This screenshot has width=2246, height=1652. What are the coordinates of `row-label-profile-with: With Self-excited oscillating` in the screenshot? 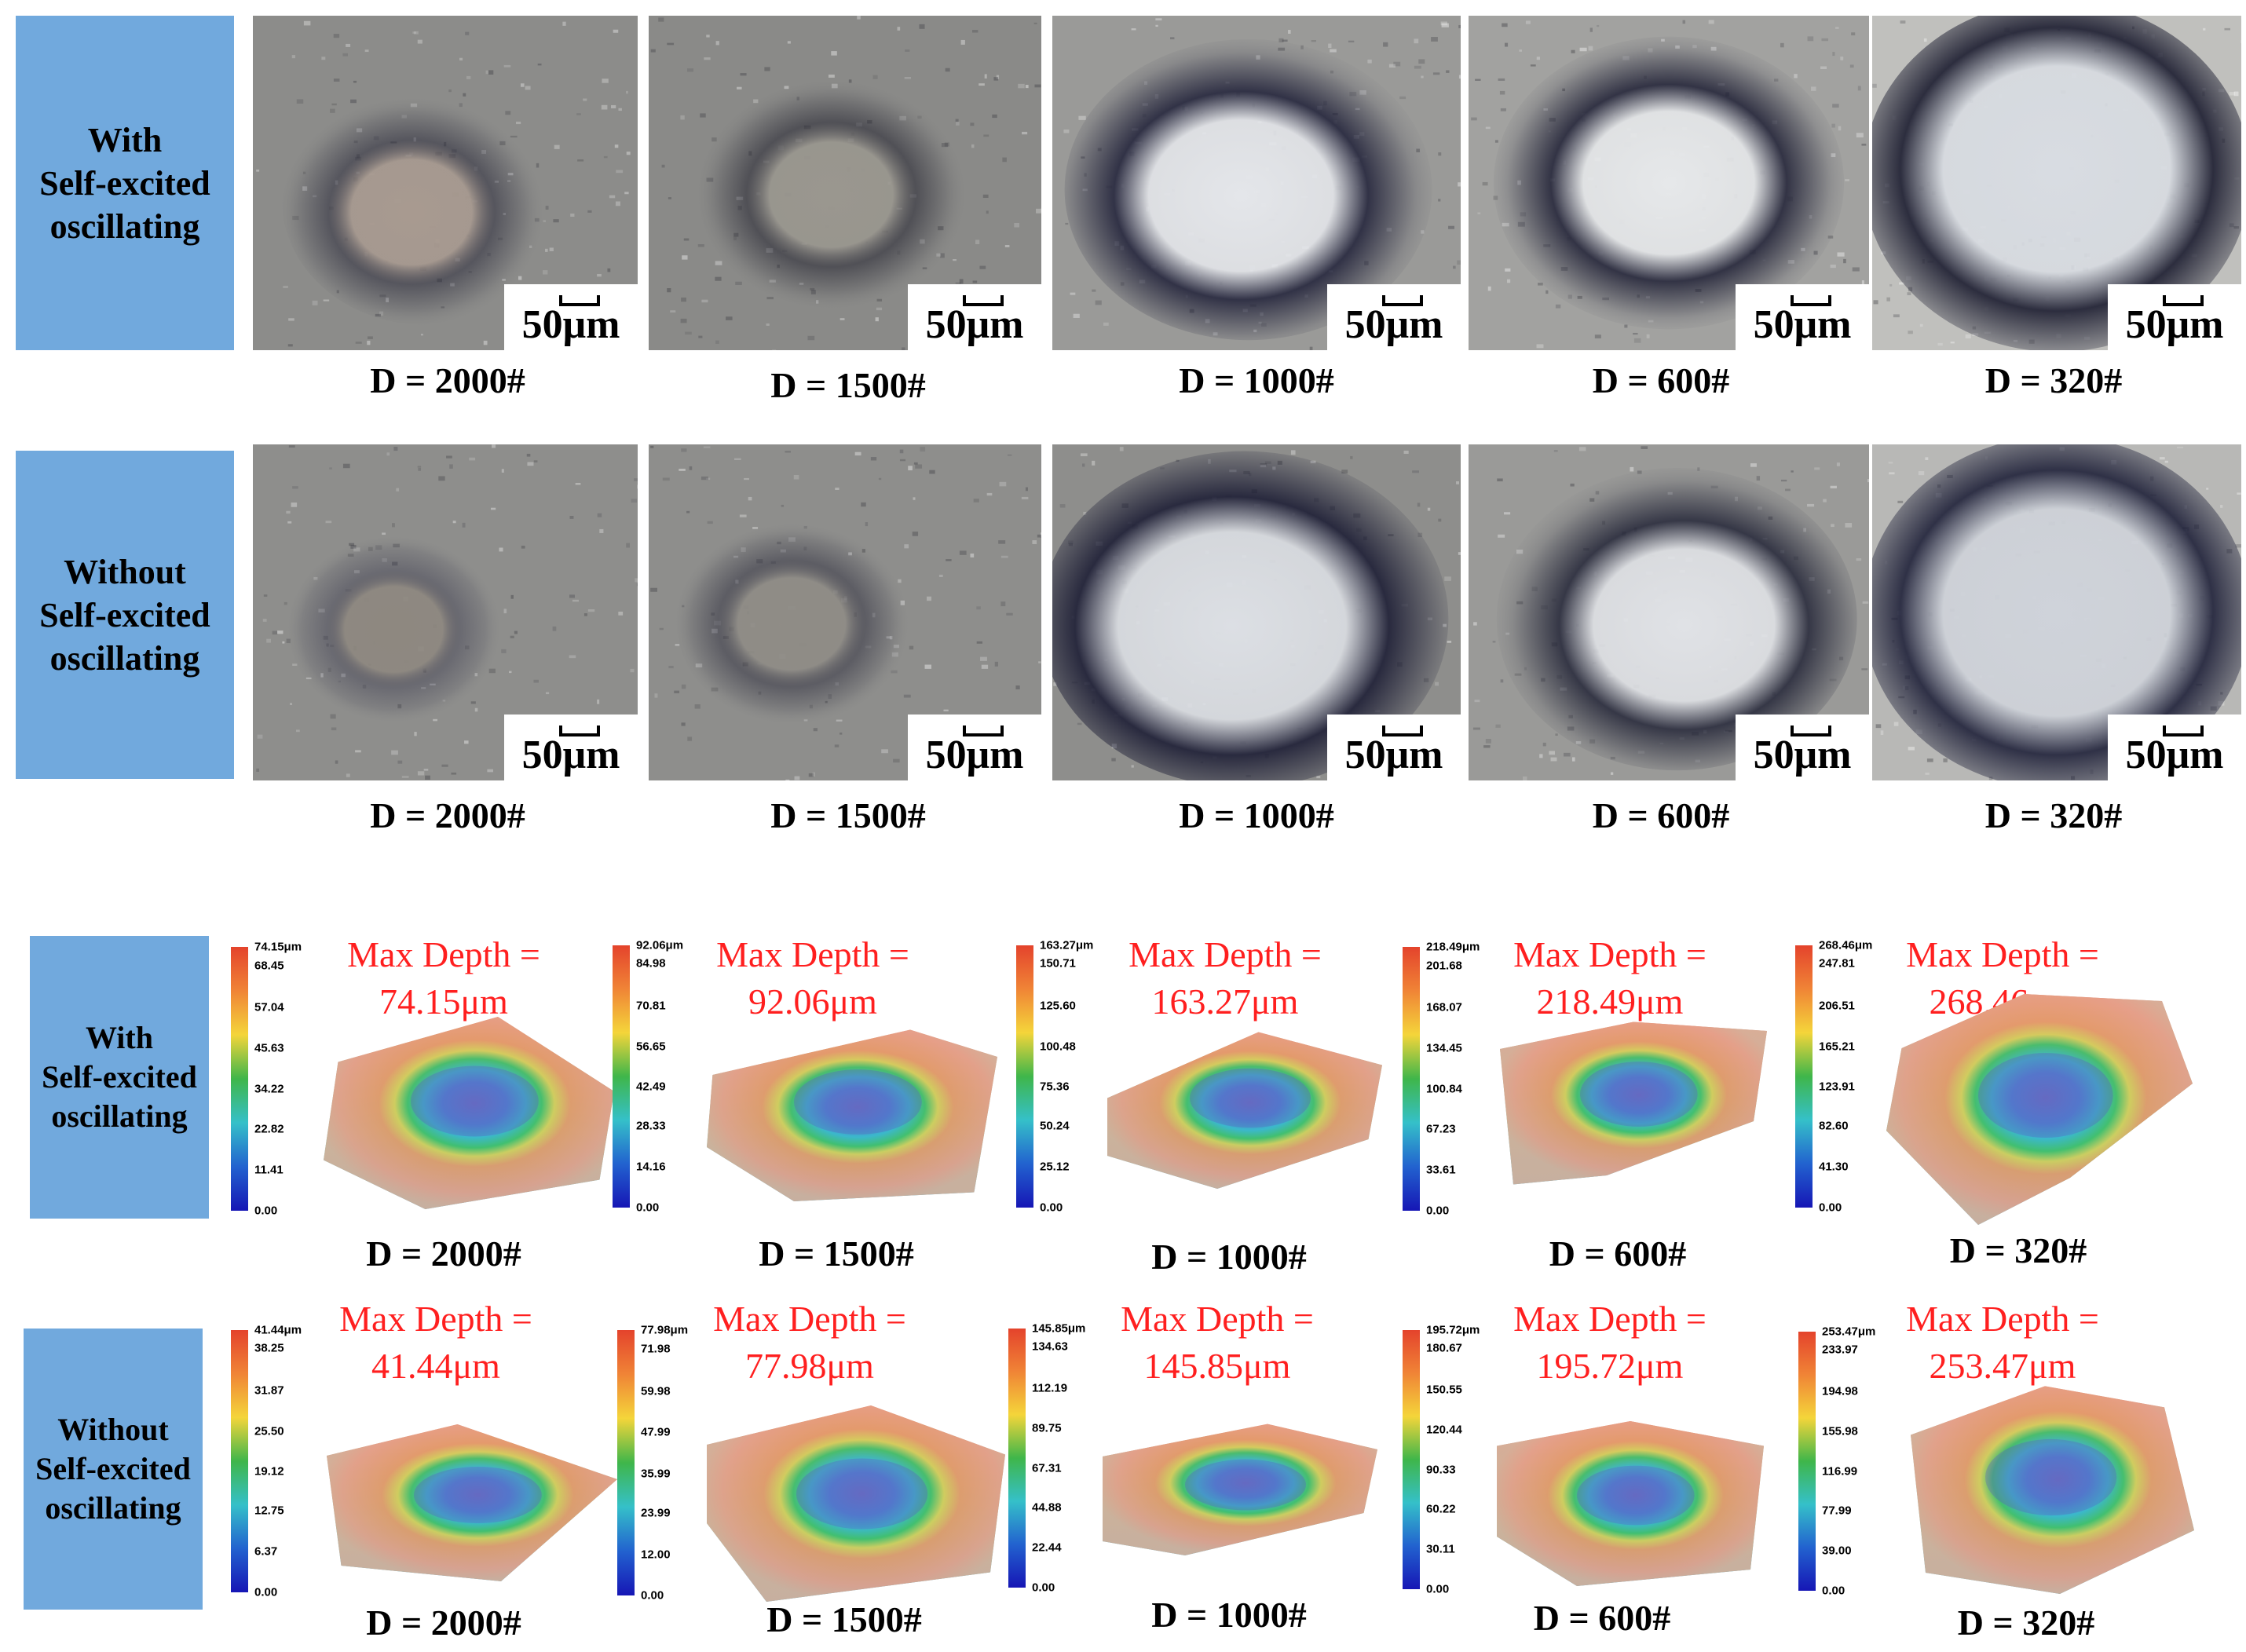 It's located at (119, 1077).